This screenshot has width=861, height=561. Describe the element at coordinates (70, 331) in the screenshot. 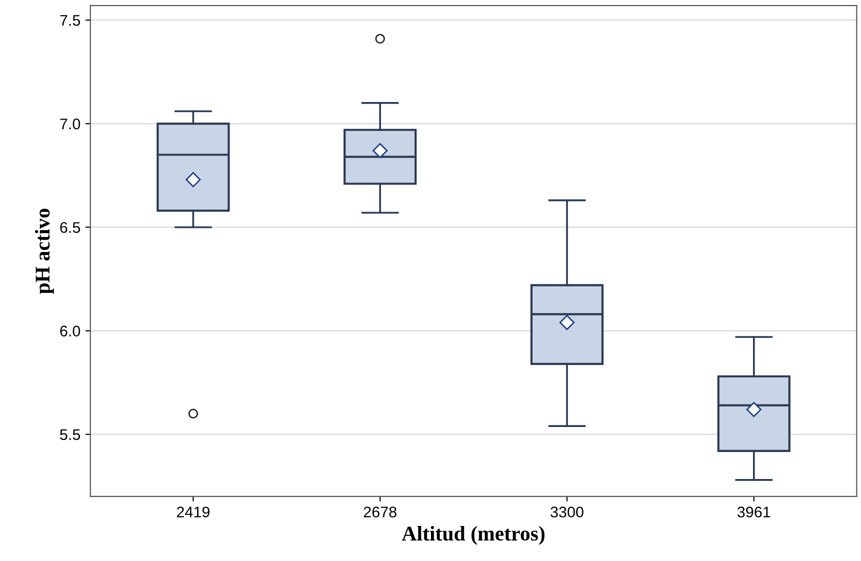

I see `y-tick-label: 6.0` at that location.